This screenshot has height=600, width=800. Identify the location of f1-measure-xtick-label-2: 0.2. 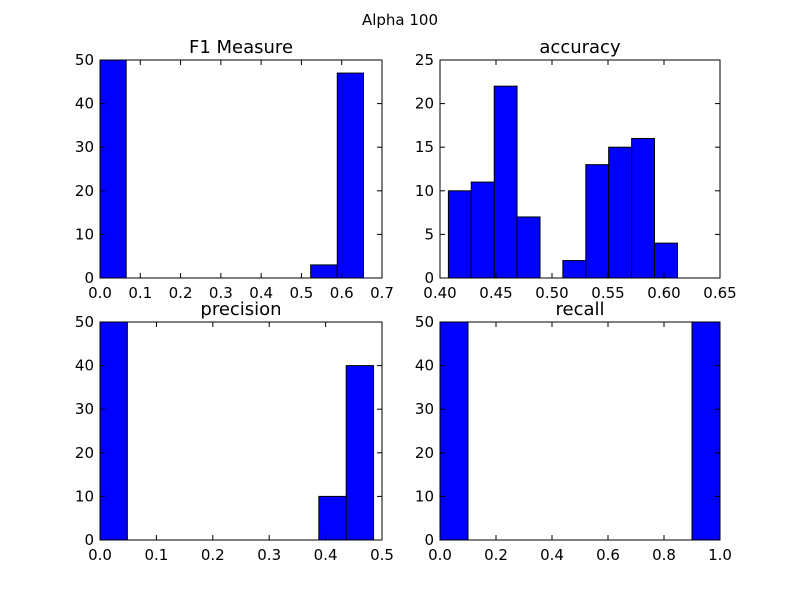
(181, 293).